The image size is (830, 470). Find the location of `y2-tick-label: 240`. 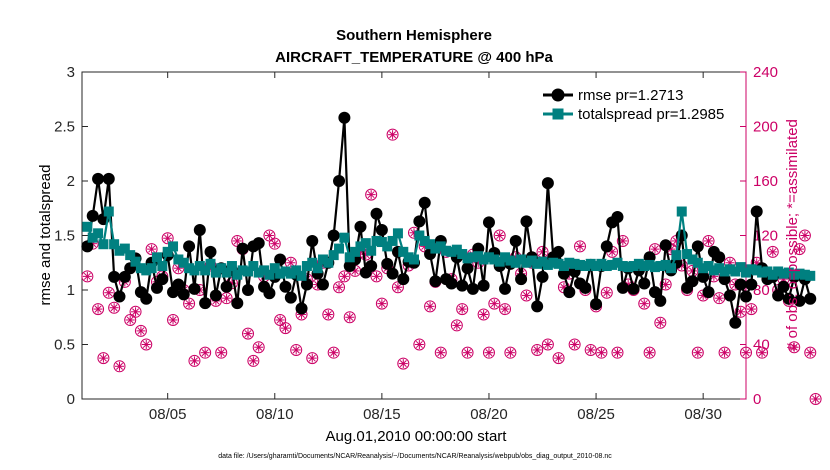

y2-tick-label: 240 is located at coordinates (765, 72).